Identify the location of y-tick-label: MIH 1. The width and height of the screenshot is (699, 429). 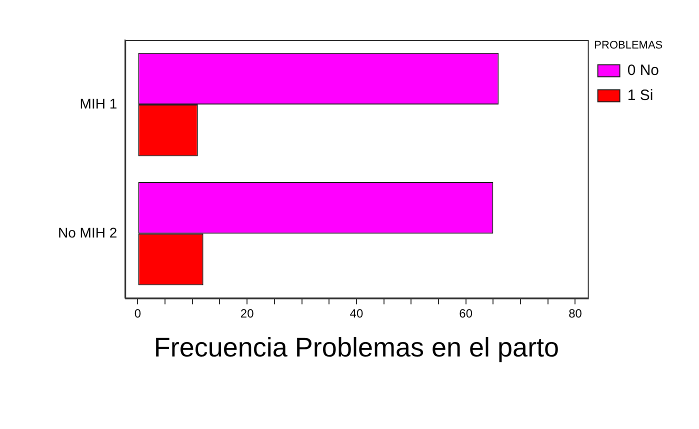
(99, 103).